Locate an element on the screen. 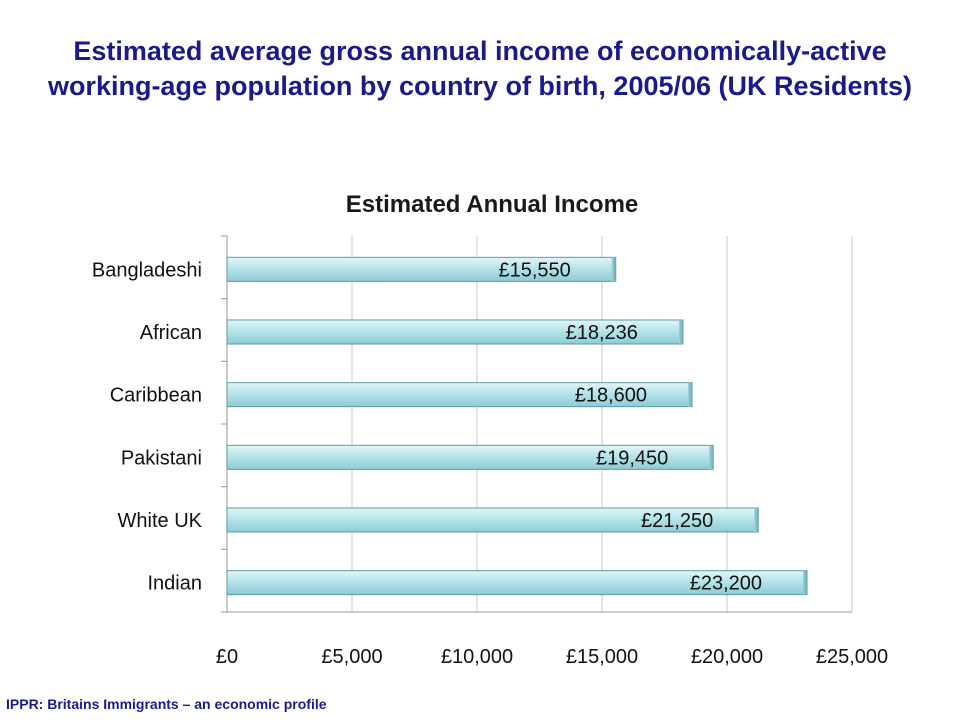  x-tick-label: £15,000 is located at coordinates (602, 657).